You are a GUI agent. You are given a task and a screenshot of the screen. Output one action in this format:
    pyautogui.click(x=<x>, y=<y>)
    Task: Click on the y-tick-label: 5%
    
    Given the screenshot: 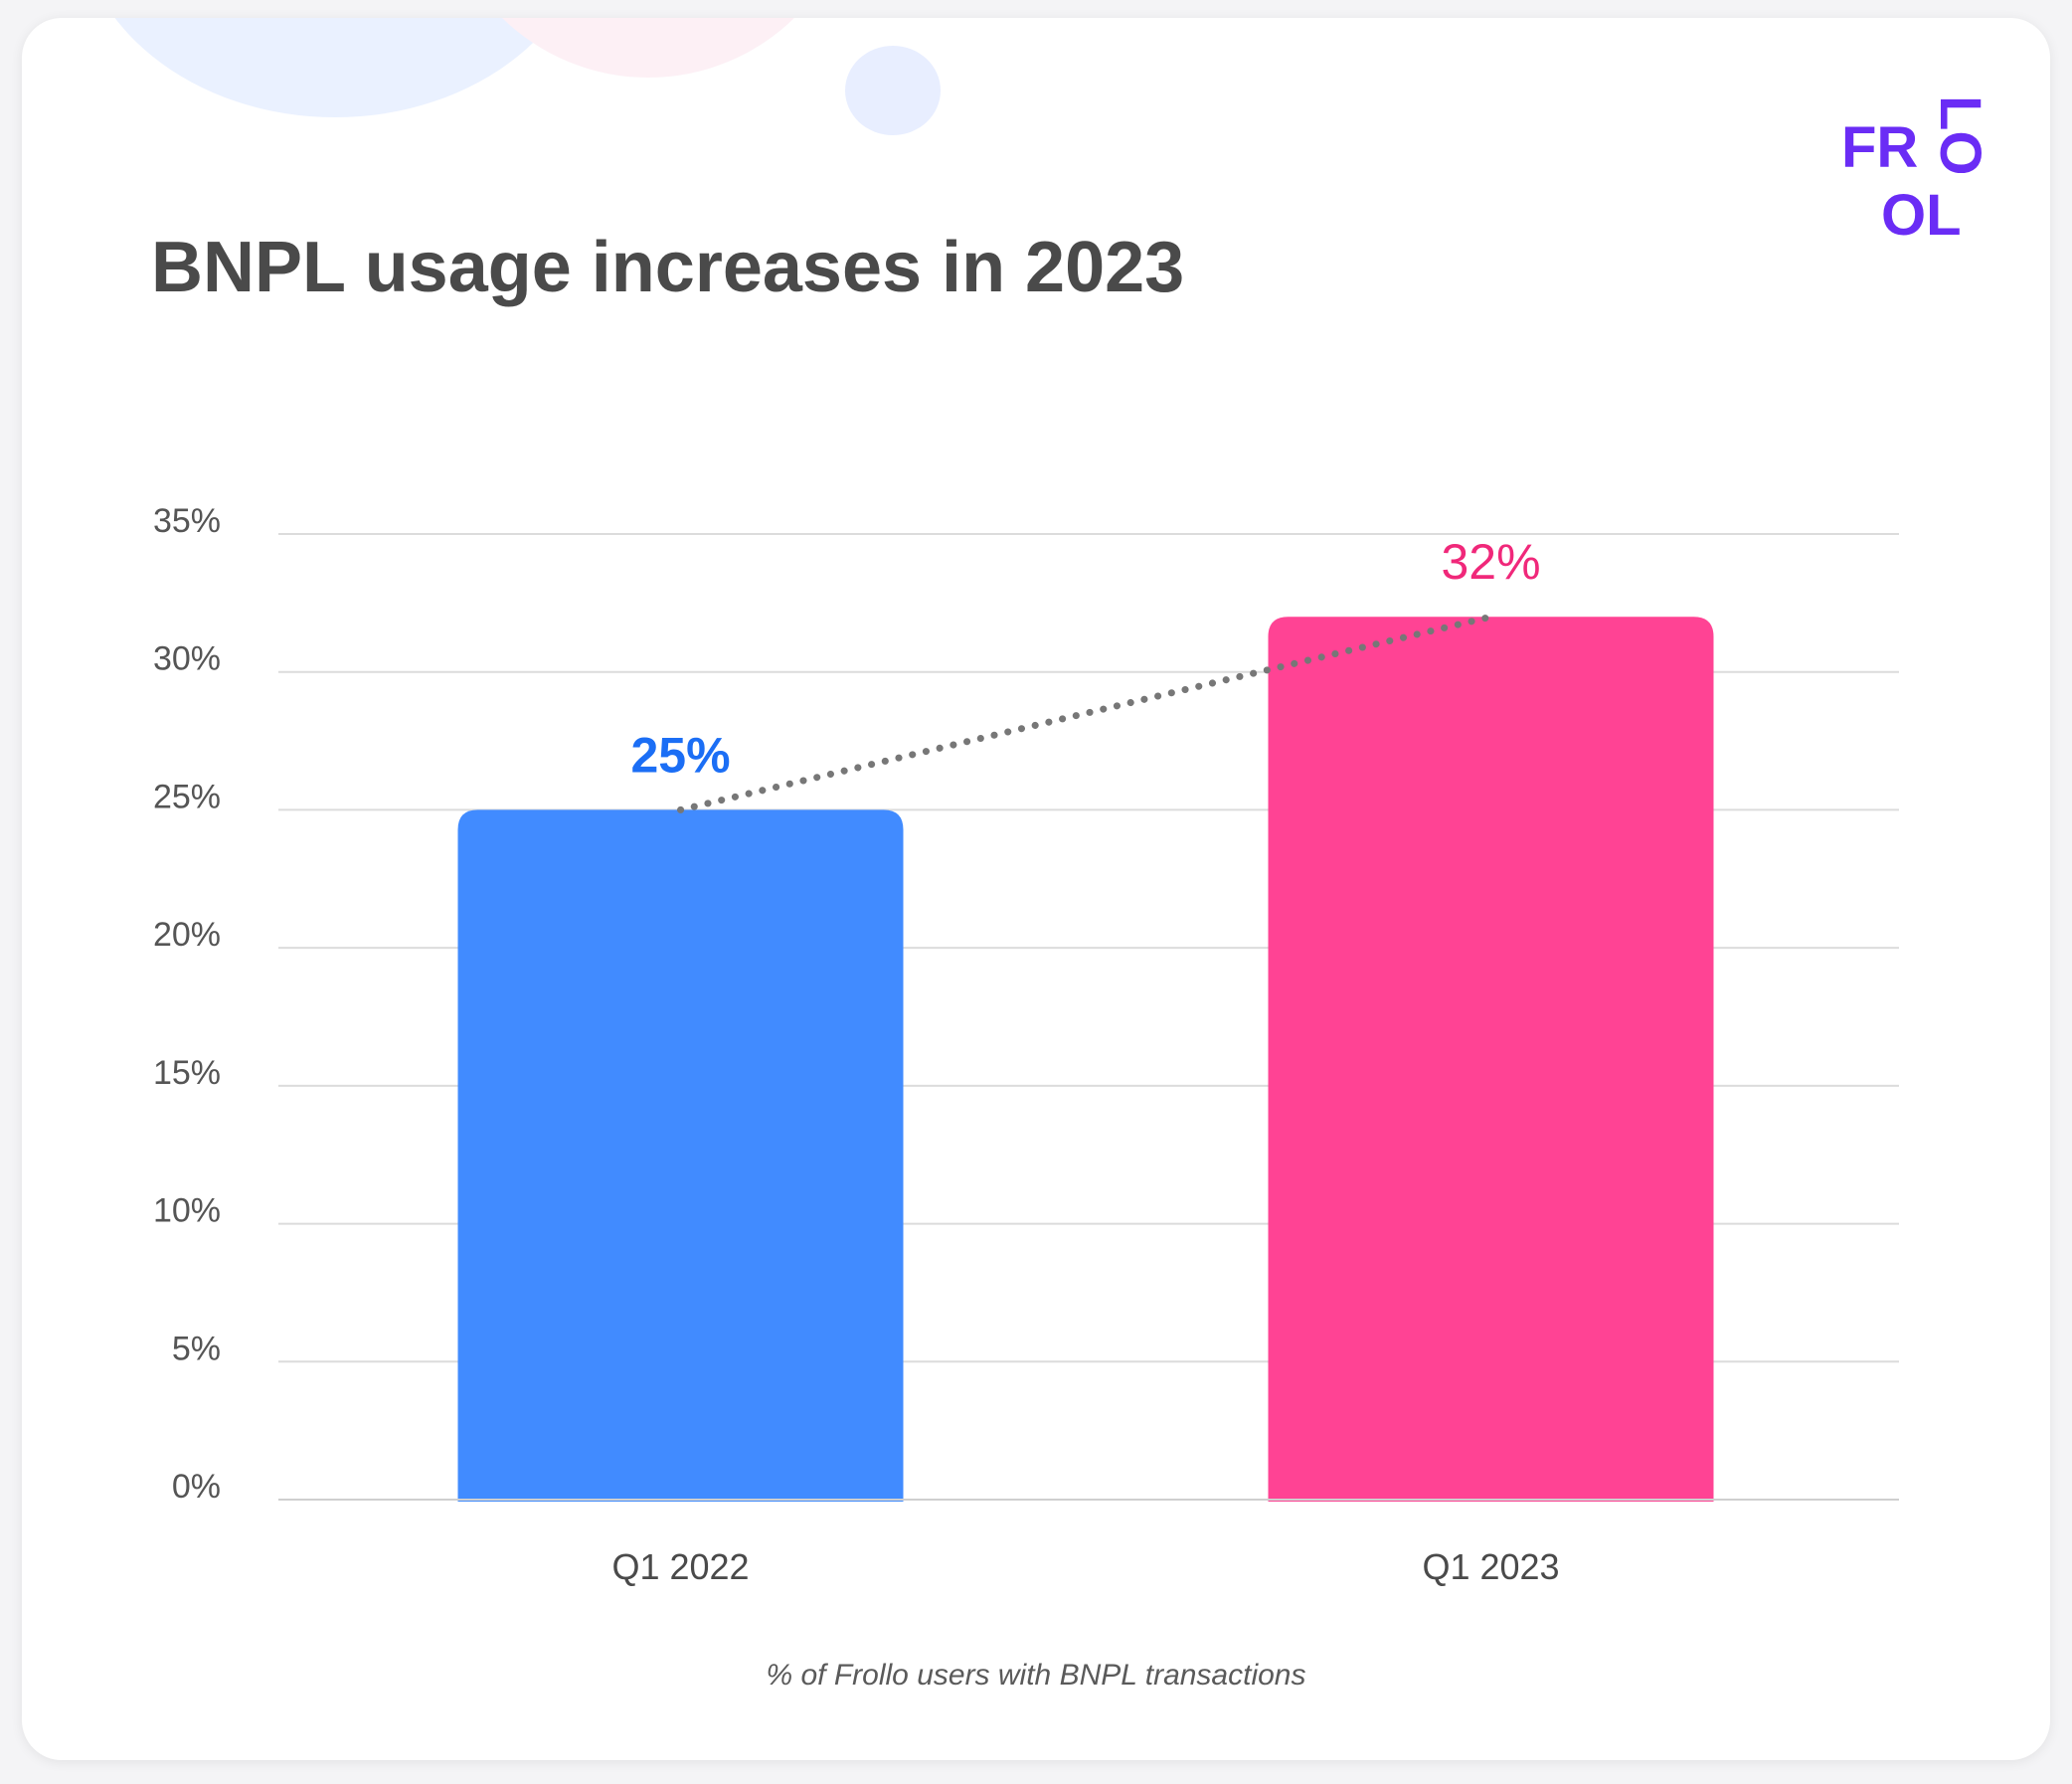 What is the action you would take?
    pyautogui.click(x=196, y=1348)
    